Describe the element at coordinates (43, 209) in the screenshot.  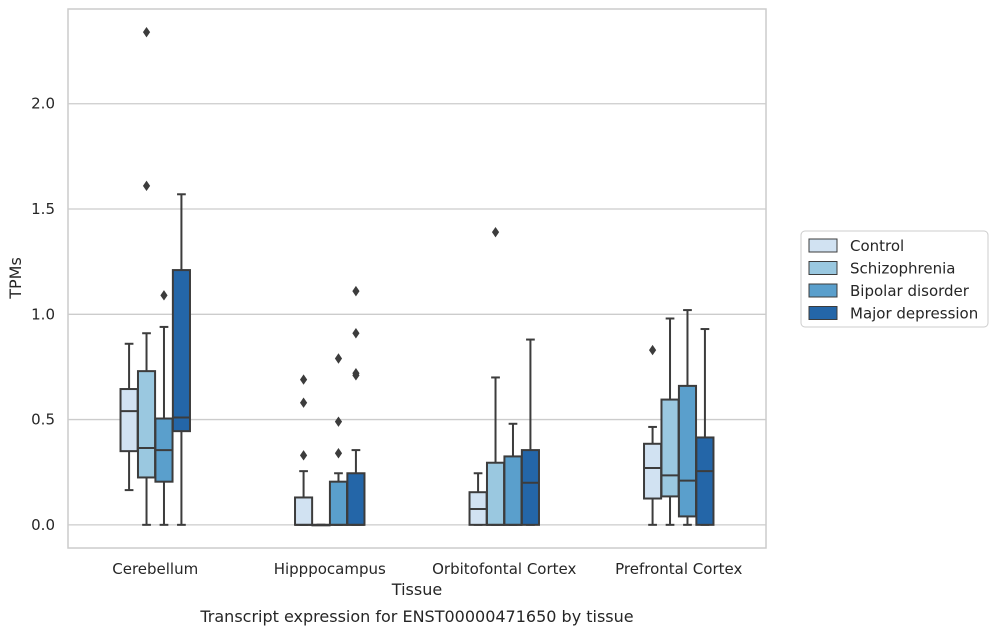
I see `y-tick-label: 1.5` at that location.